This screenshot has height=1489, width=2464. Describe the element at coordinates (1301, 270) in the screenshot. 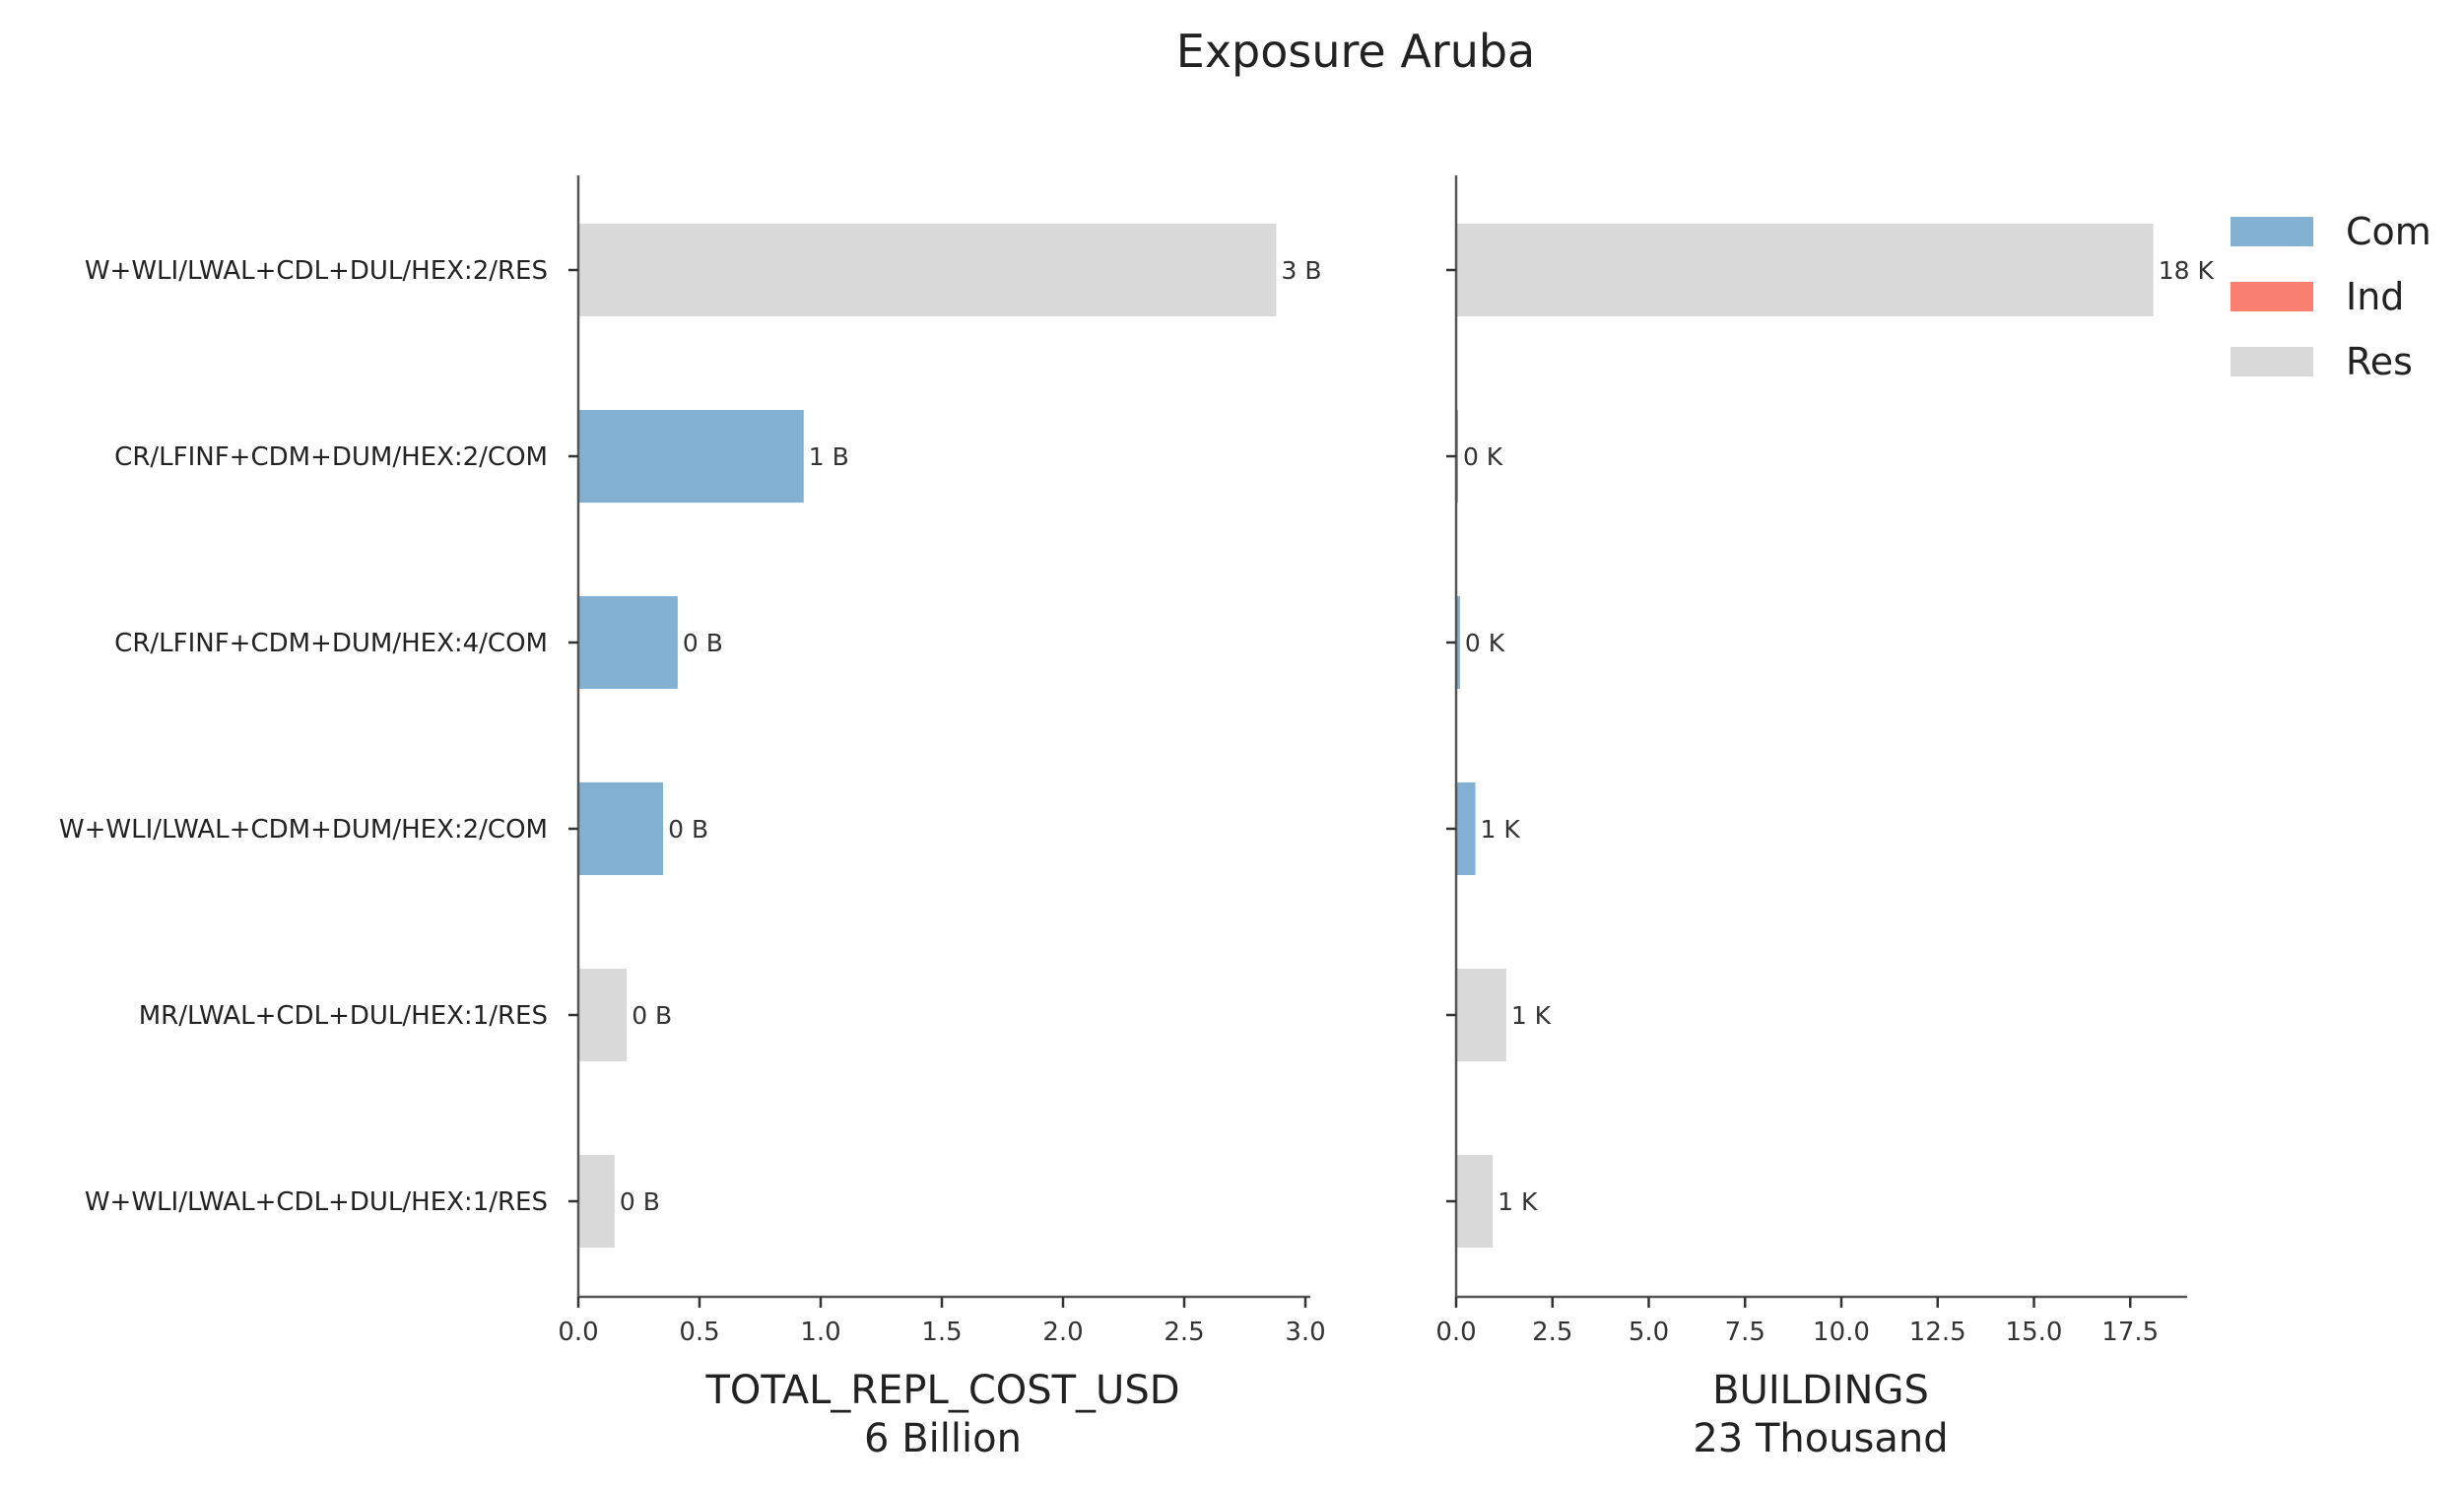

I see `bar-value-label: 3 B` at that location.